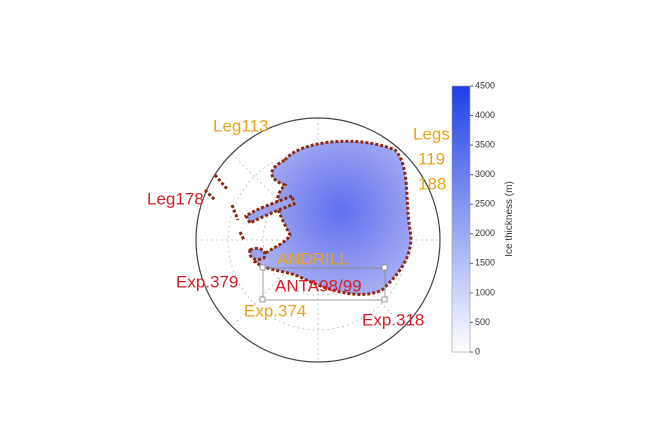 This screenshot has height=431, width=652. I want to click on map-label: Exp.374, so click(275, 310).